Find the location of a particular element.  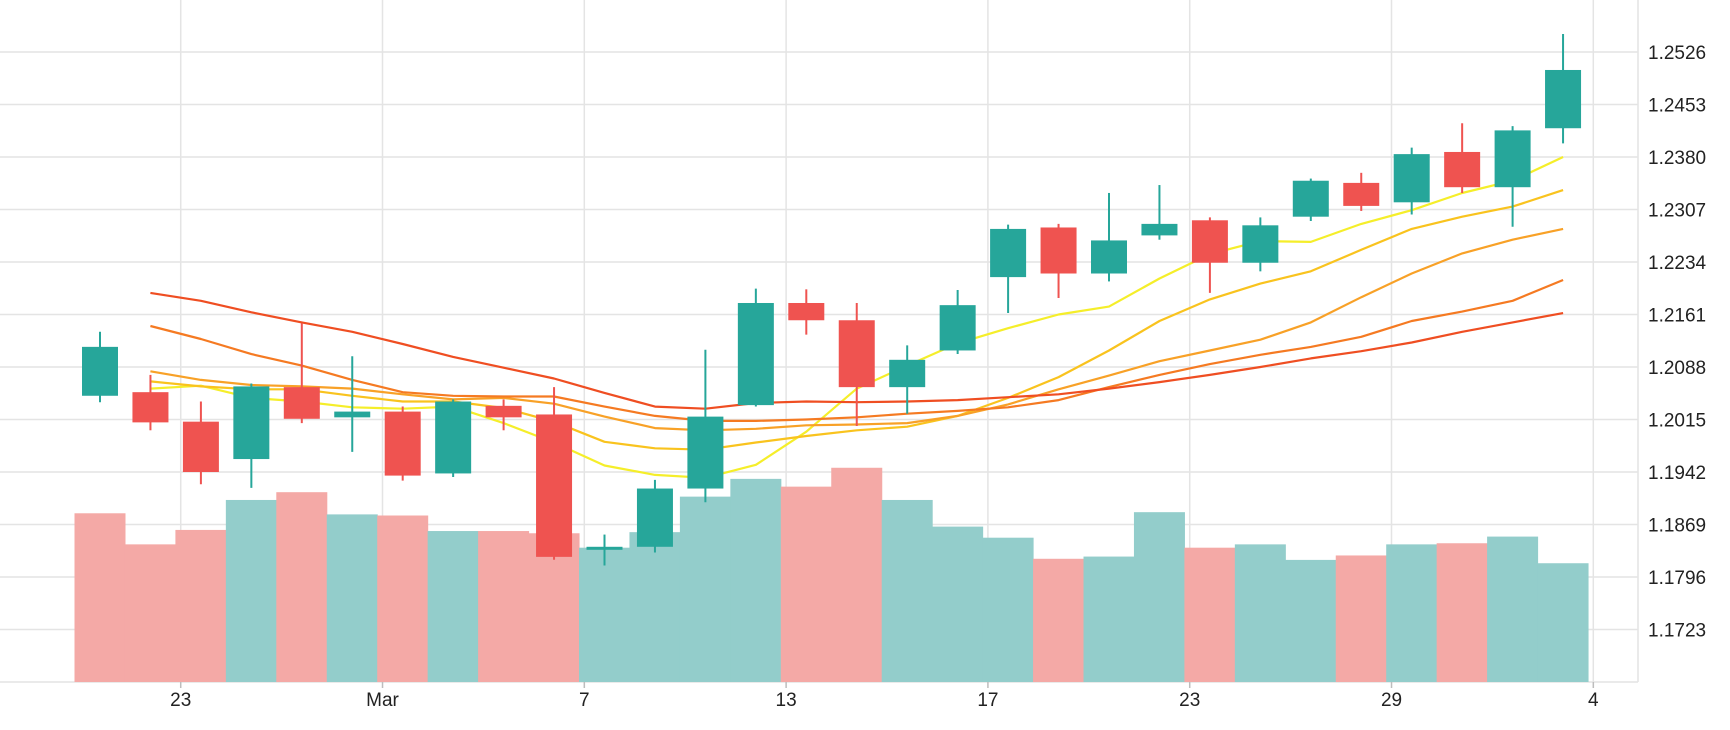

x-tick-label: 29 is located at coordinates (1391, 700).